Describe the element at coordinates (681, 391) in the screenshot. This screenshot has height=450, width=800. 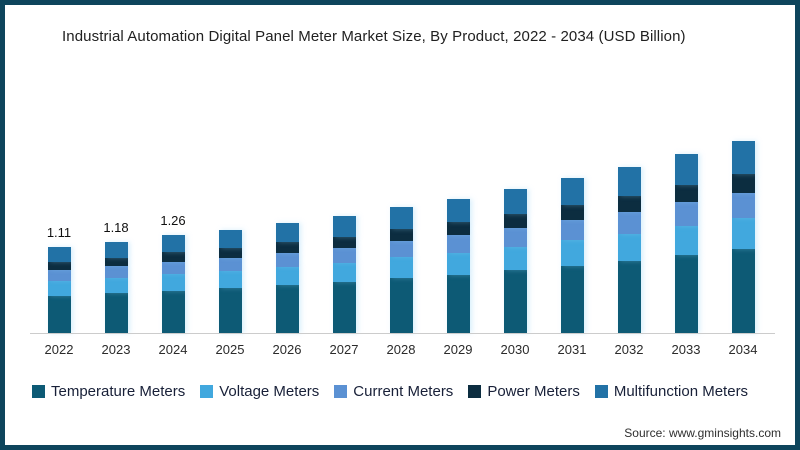
I see `legend-label: Multifunction Meters` at that location.